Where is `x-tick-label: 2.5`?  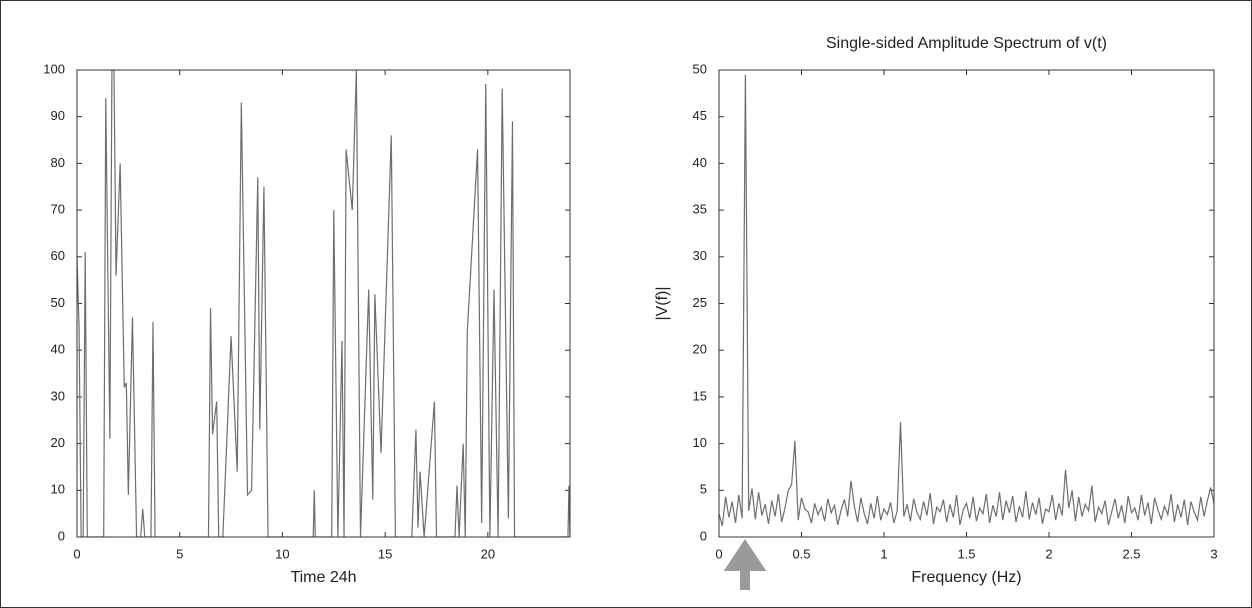 x-tick-label: 2.5 is located at coordinates (1131, 553).